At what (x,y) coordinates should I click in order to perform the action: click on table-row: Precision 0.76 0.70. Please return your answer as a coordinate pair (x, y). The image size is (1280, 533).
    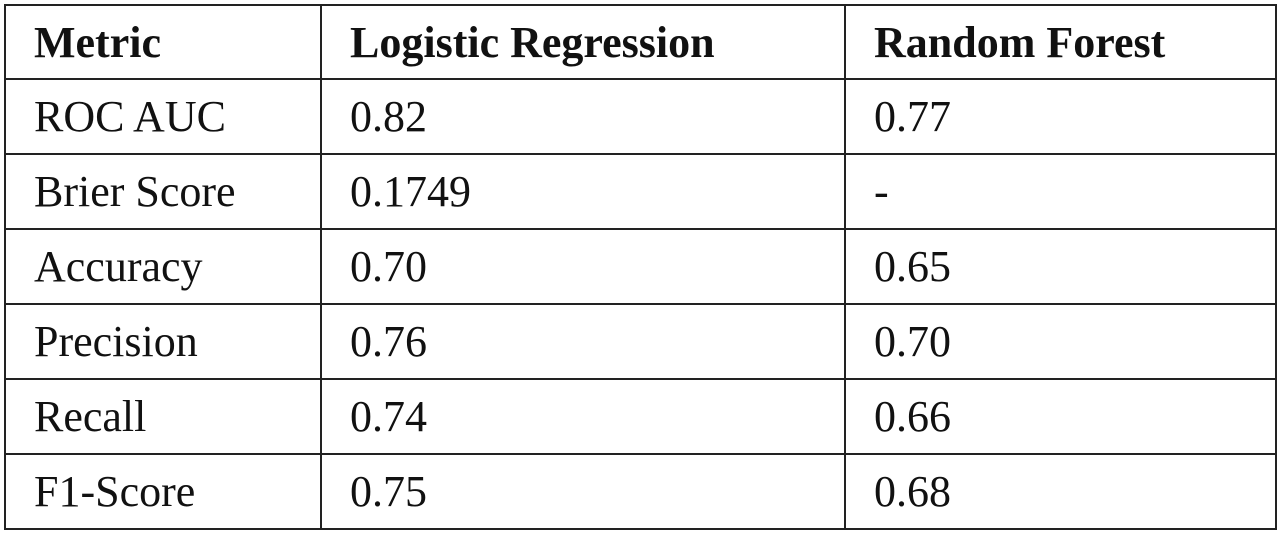
    Looking at the image, I should click on (640, 341).